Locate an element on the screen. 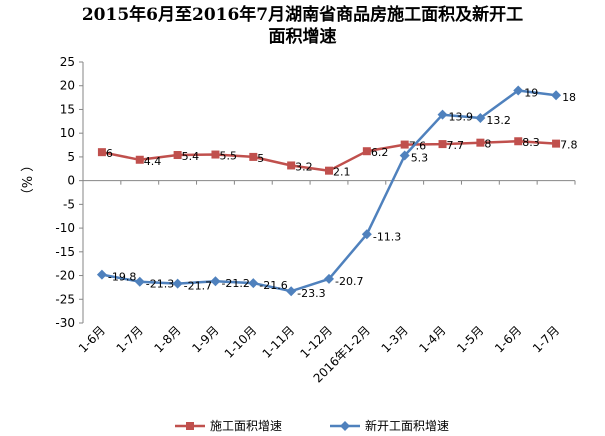 The height and width of the screenshot is (436, 605). chart-title-block: 2015年6月至2016年7月湖南省商品房施工面积及新开工 面积增速 is located at coordinates (302, 26).